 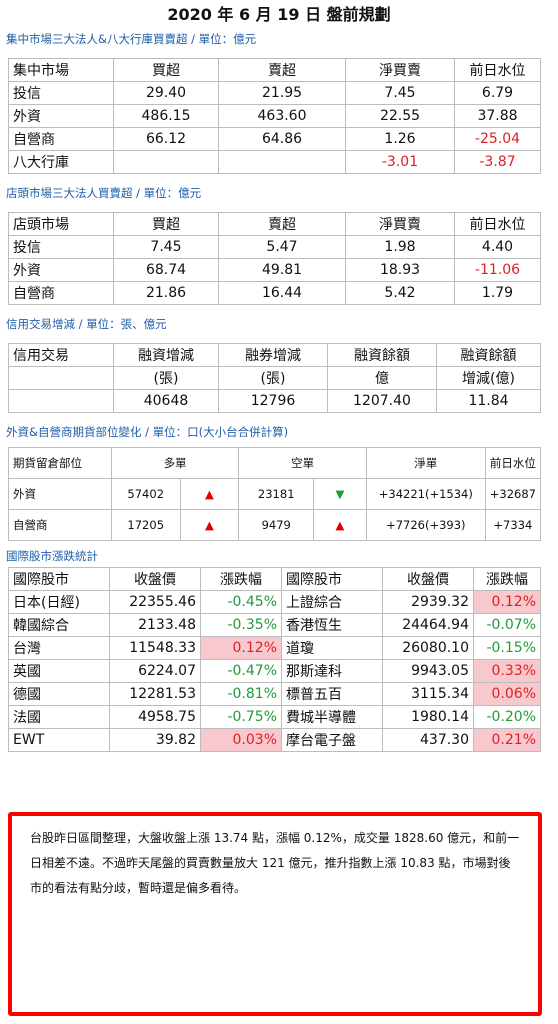 I want to click on table-row: 自營商 17205 ▲ 9479 ▲ +7726(+393) +7334, so click(x=275, y=525).